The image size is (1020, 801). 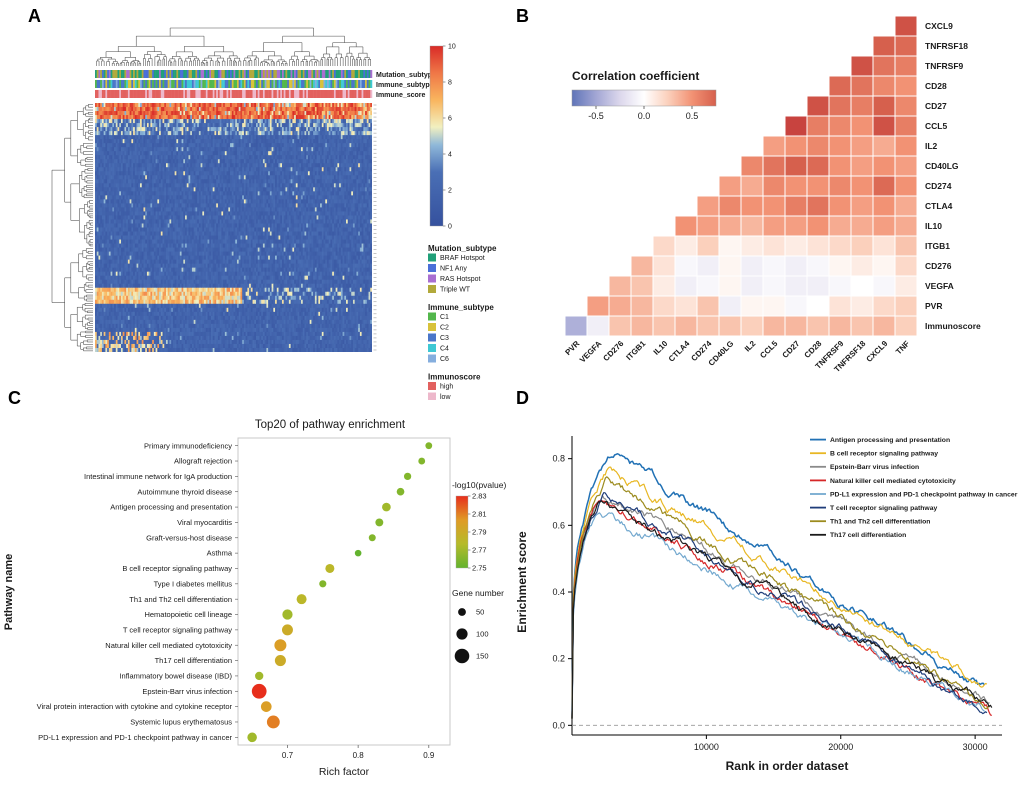 What do you see at coordinates (220, 553) in the screenshot?
I see `pathway-label: Asthma` at bounding box center [220, 553].